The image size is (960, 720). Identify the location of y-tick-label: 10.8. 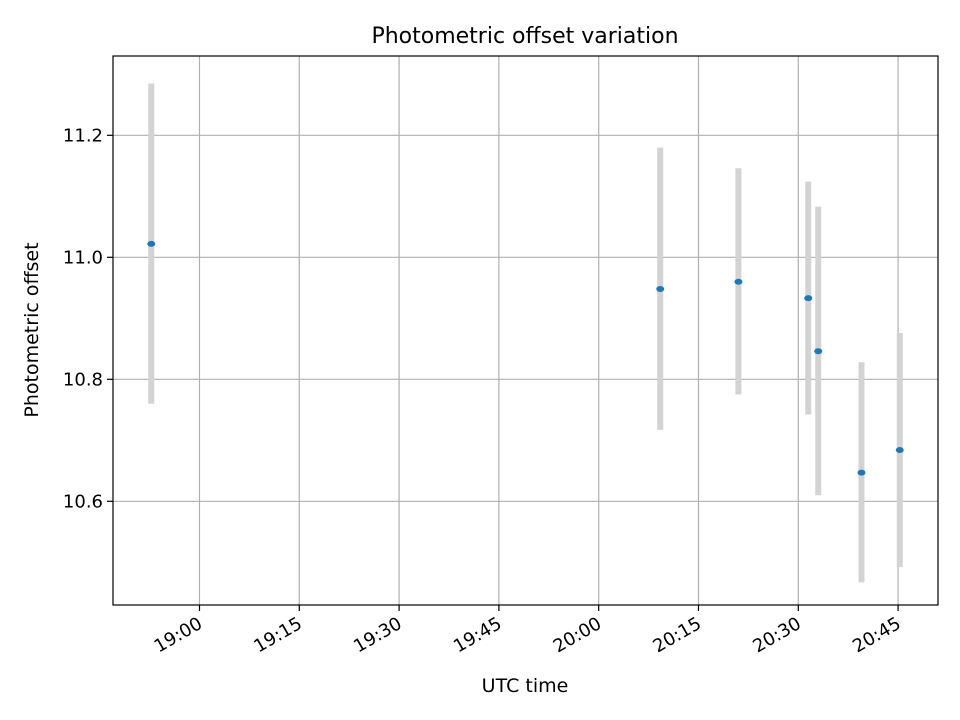
(83, 379).